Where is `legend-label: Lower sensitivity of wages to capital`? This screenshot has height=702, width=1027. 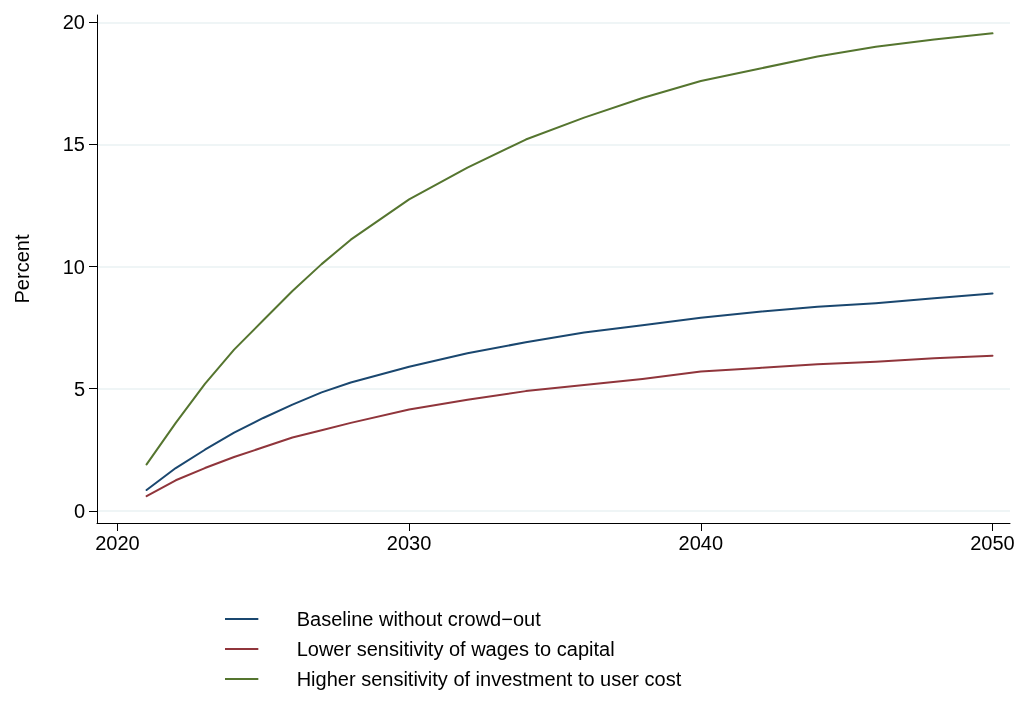 legend-label: Lower sensitivity of wages to capital is located at coordinates (455, 649).